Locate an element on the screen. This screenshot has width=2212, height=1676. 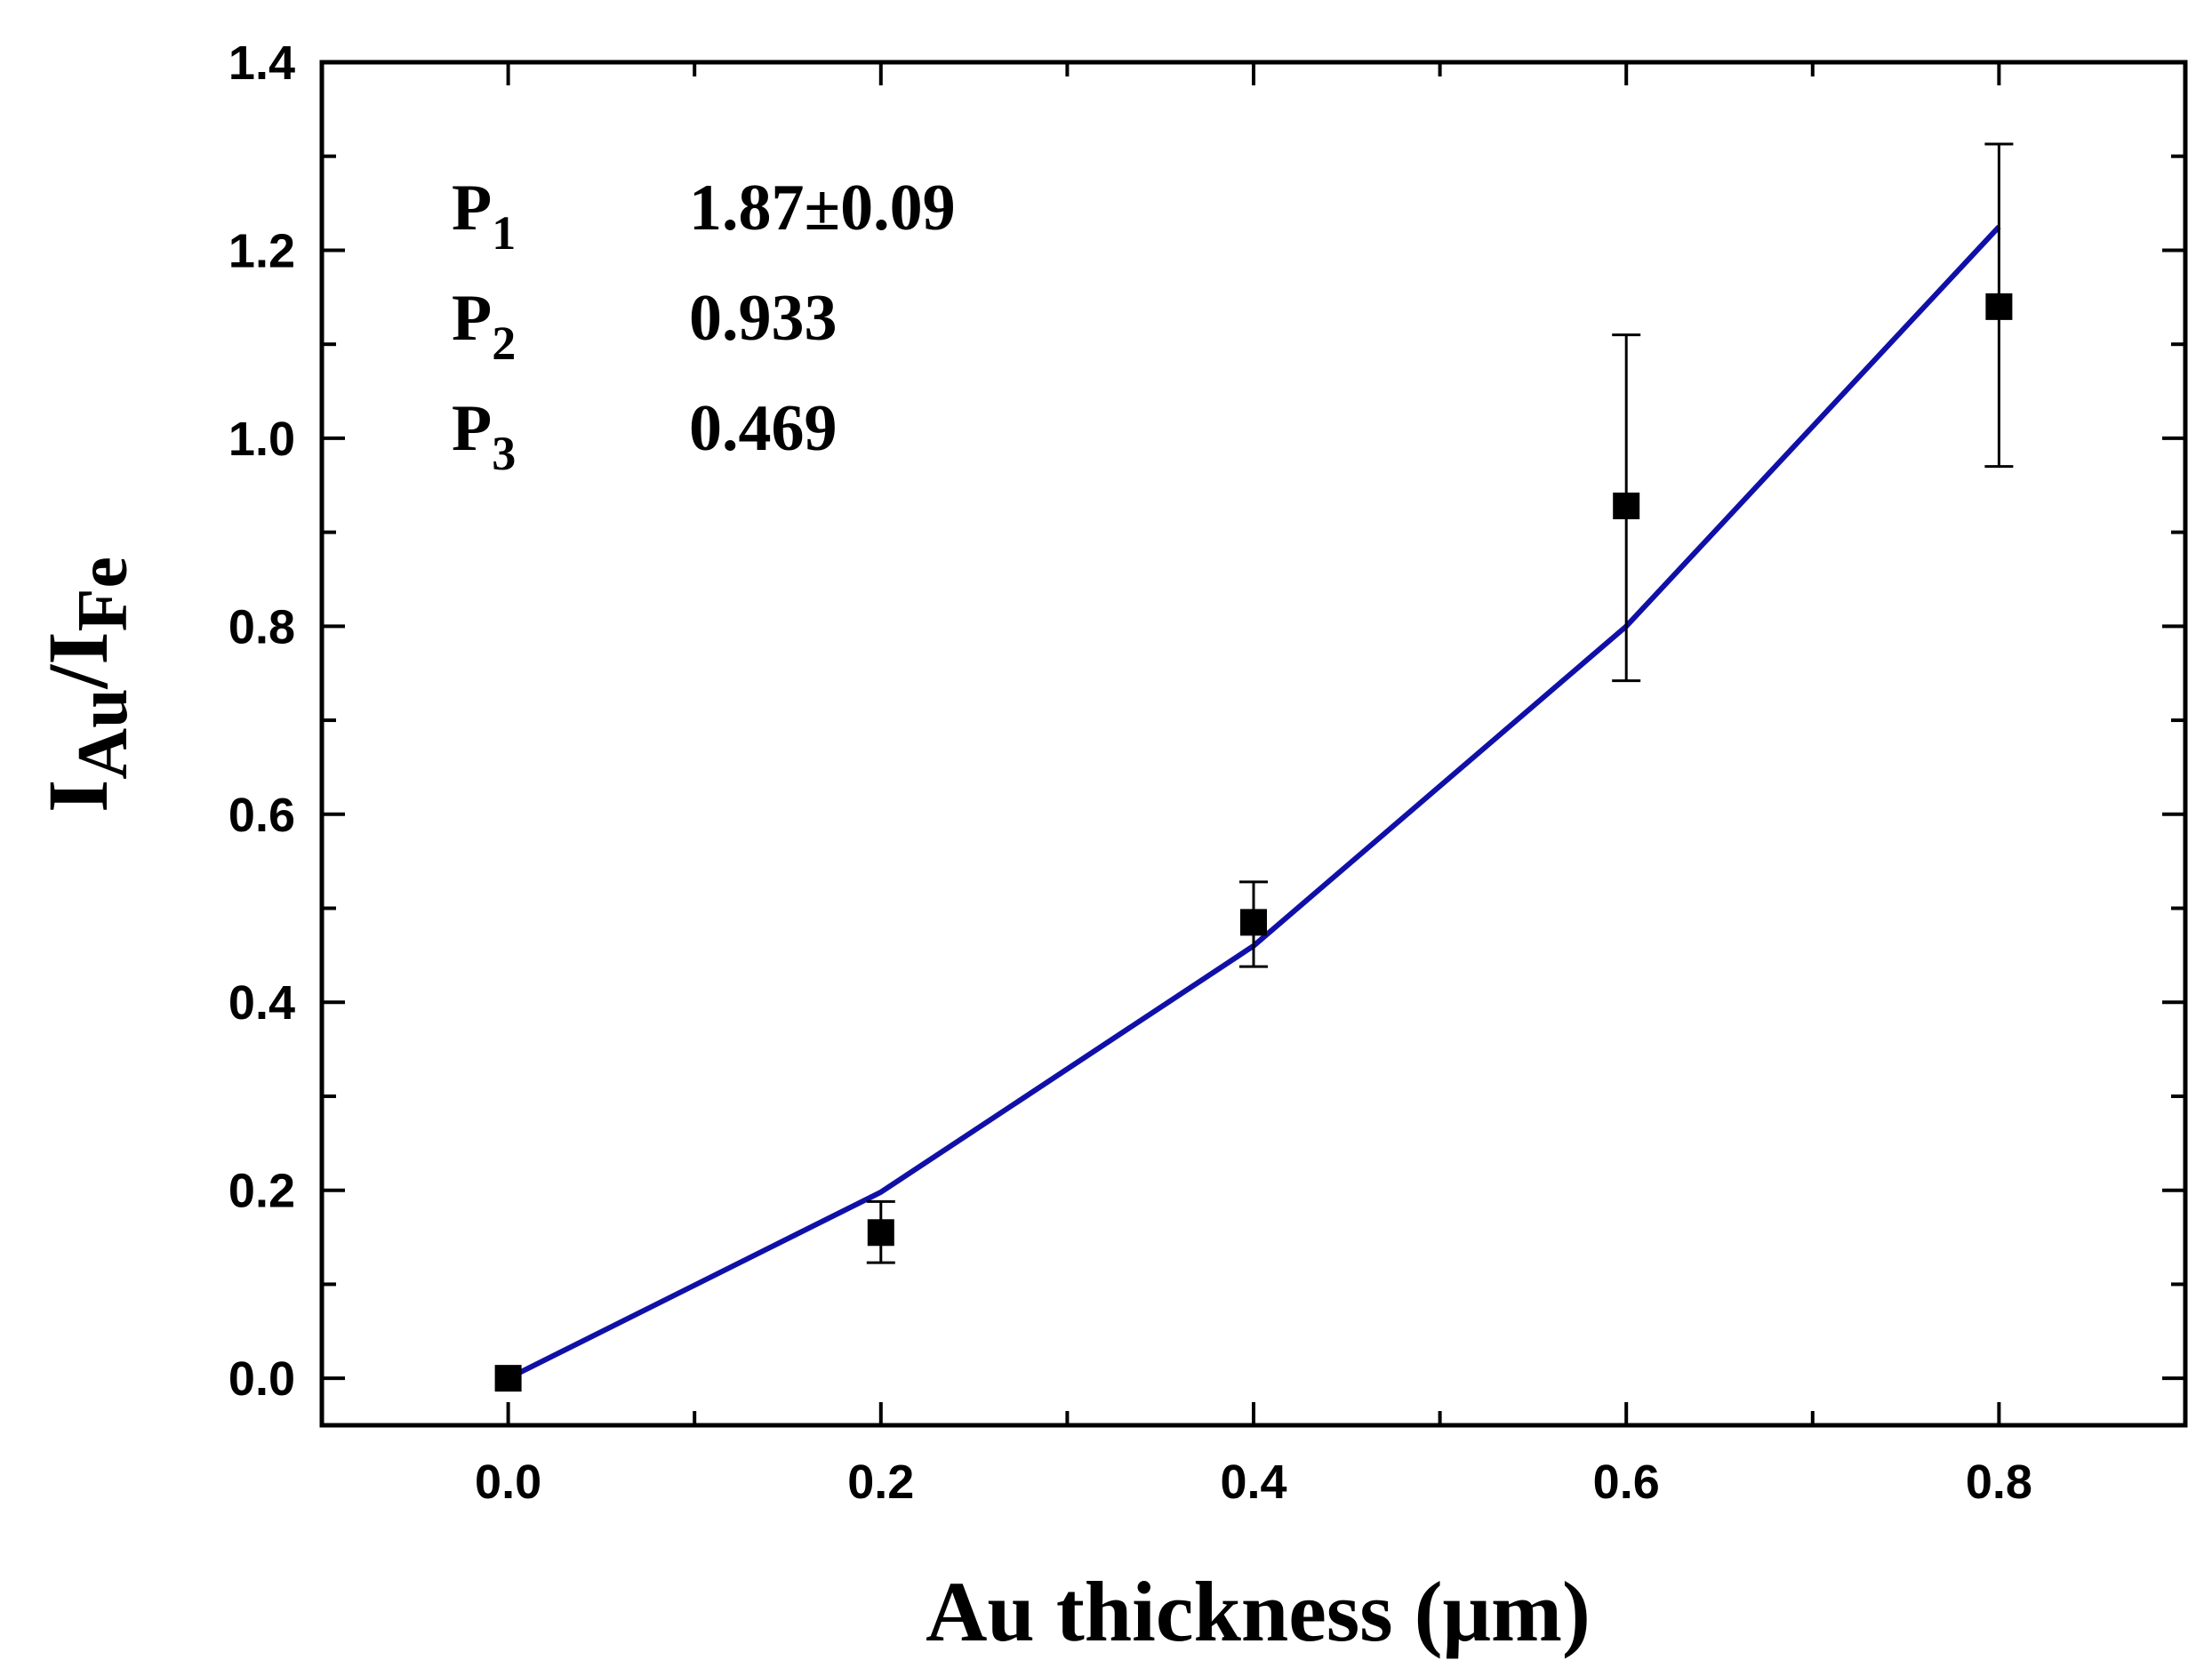
x-tick-label: 0.8 is located at coordinates (1999, 1482).